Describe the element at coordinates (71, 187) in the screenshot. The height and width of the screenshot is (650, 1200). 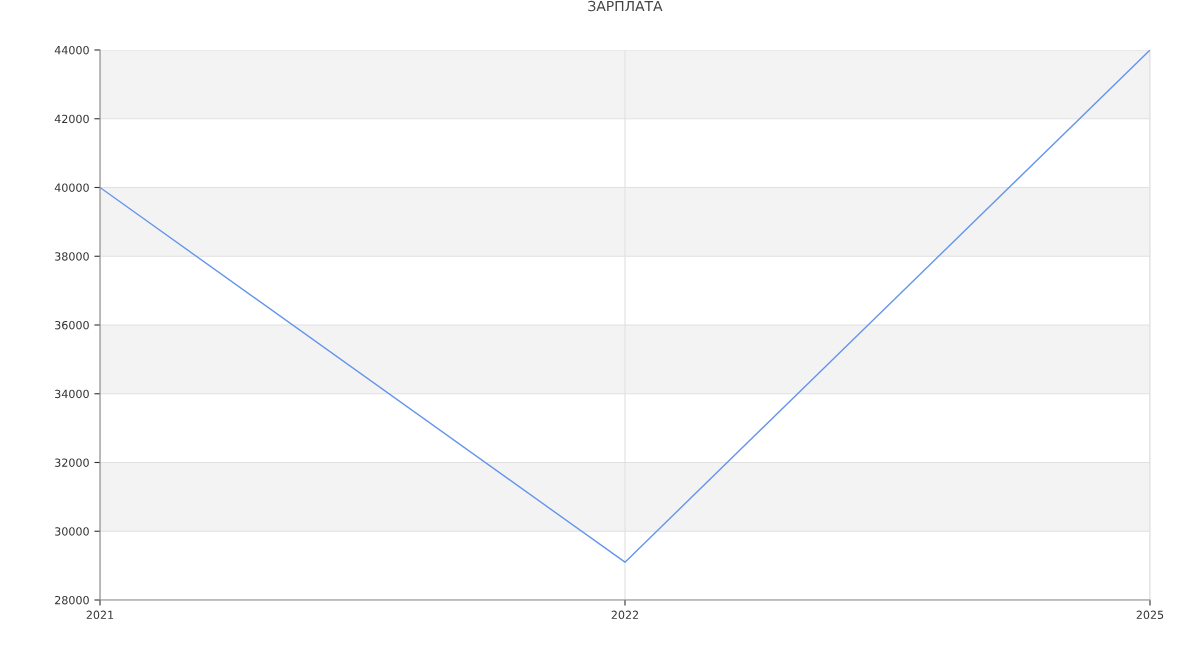
I see `y-tick-label: 40000` at that location.